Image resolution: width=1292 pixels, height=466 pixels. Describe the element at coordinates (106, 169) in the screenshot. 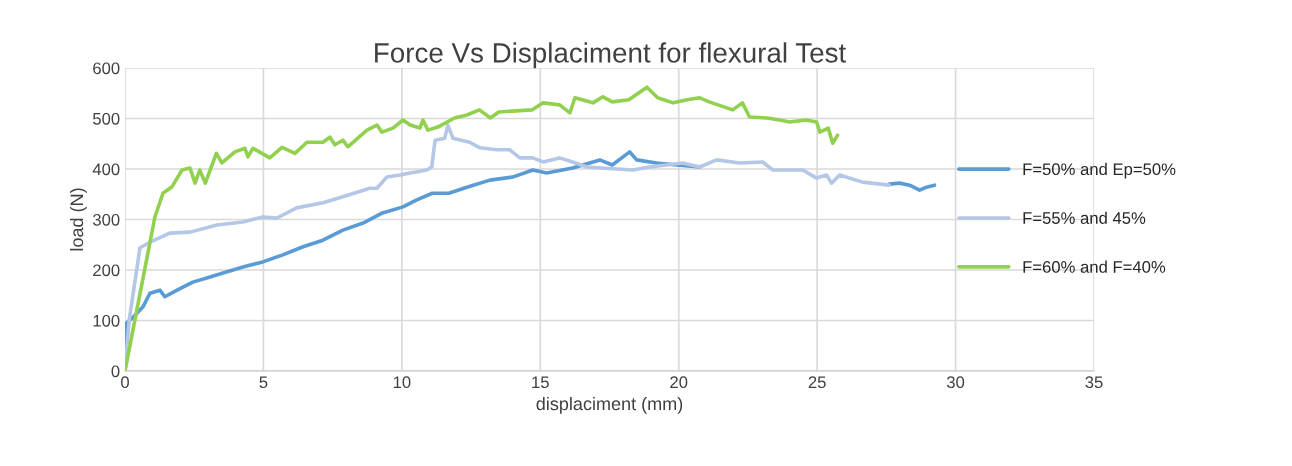

I see `y-tick-label: 400` at that location.